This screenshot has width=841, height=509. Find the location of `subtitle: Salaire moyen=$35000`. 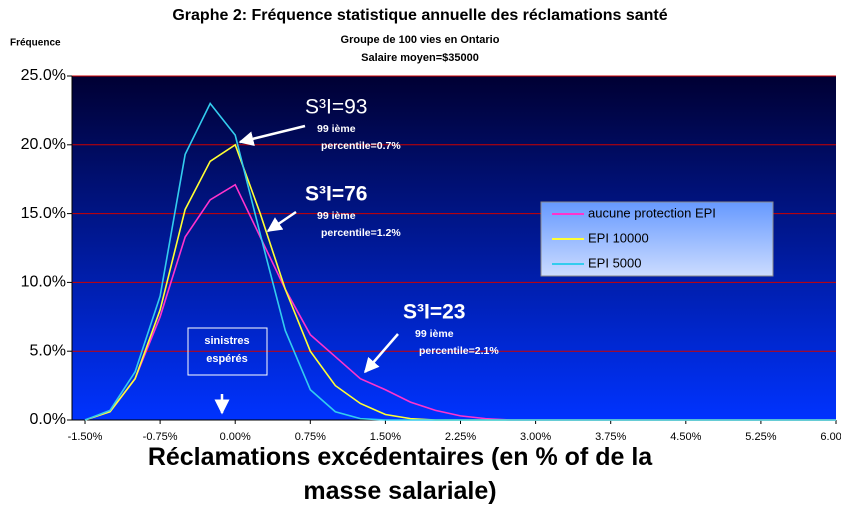

subtitle: Salaire moyen=$35000 is located at coordinates (420, 58).